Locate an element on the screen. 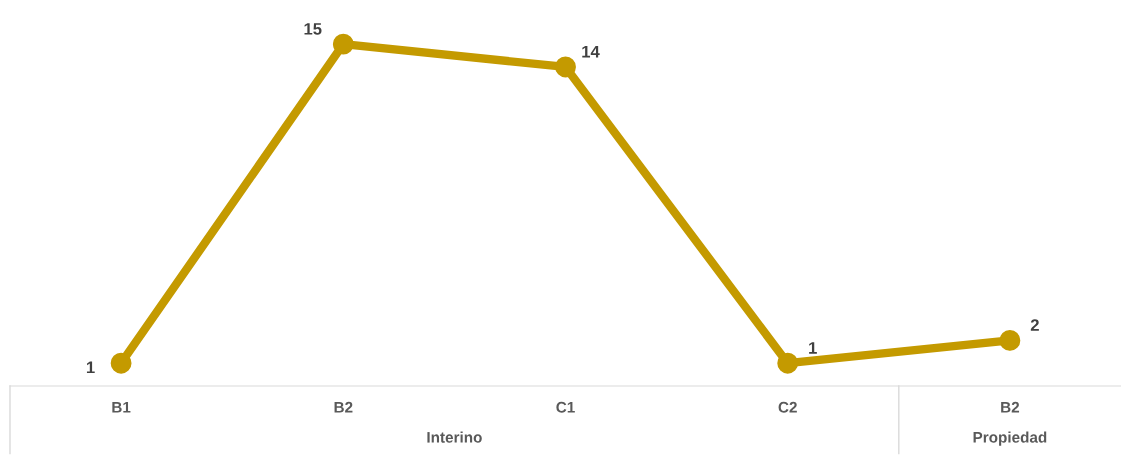 The width and height of the screenshot is (1121, 466). x-tick-label: C2 is located at coordinates (787, 407).